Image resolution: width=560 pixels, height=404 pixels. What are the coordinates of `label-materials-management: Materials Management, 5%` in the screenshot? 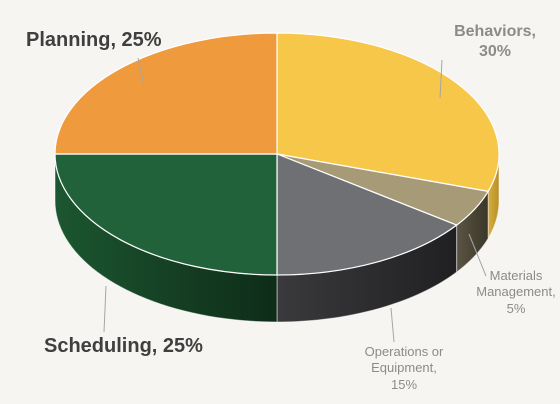 It's located at (516, 292).